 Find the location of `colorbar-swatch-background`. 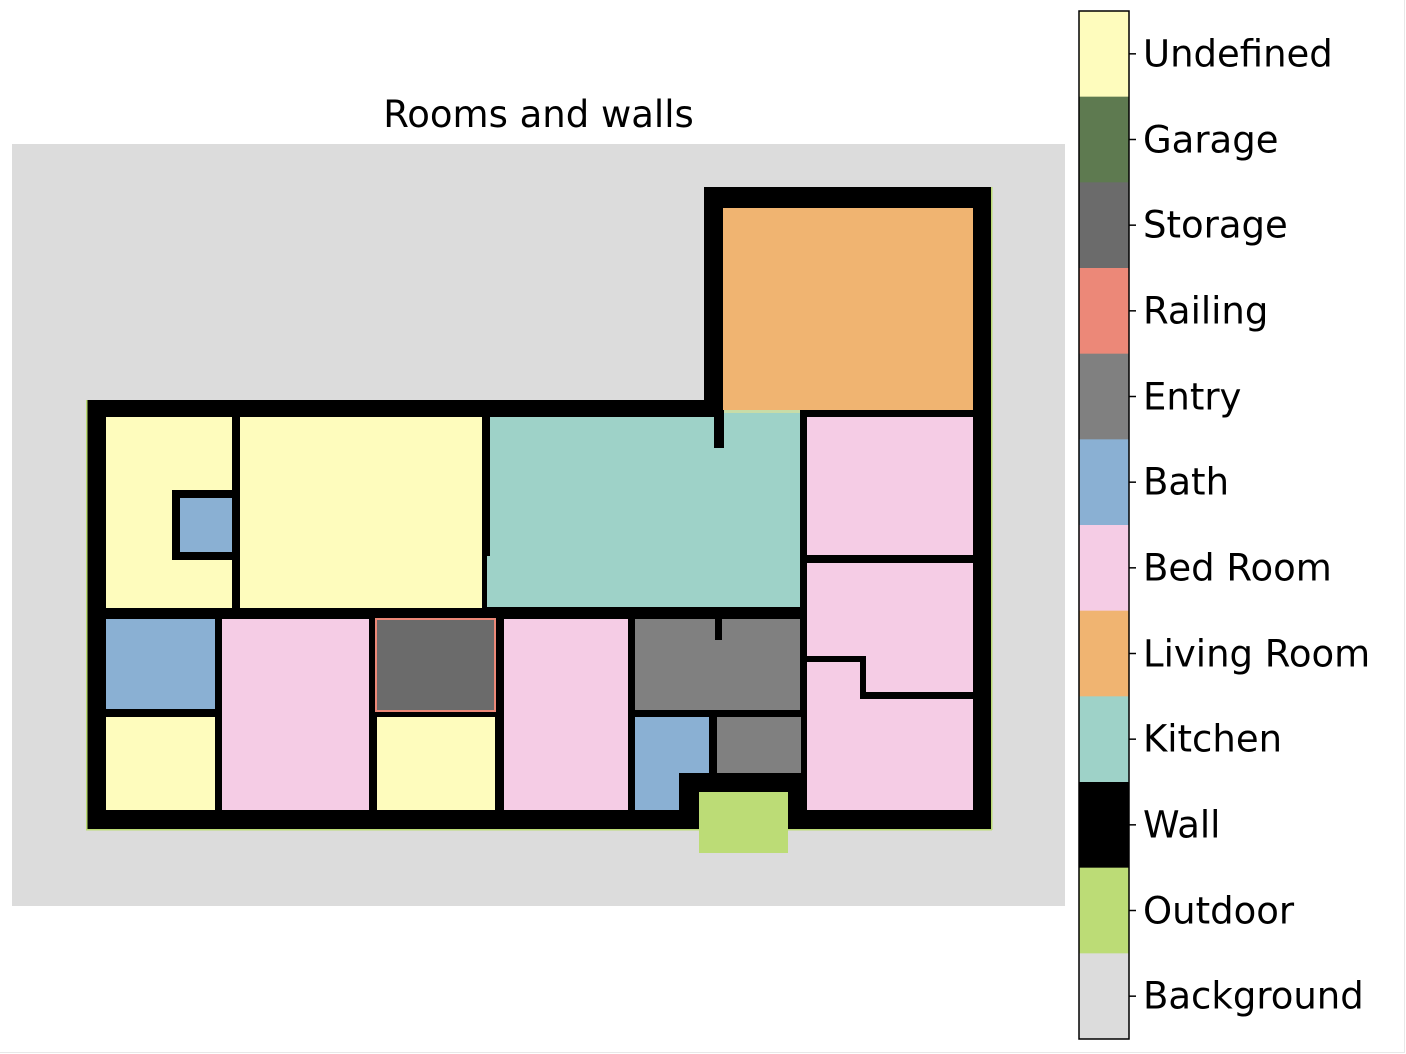

colorbar-swatch-background is located at coordinates (1104, 996).